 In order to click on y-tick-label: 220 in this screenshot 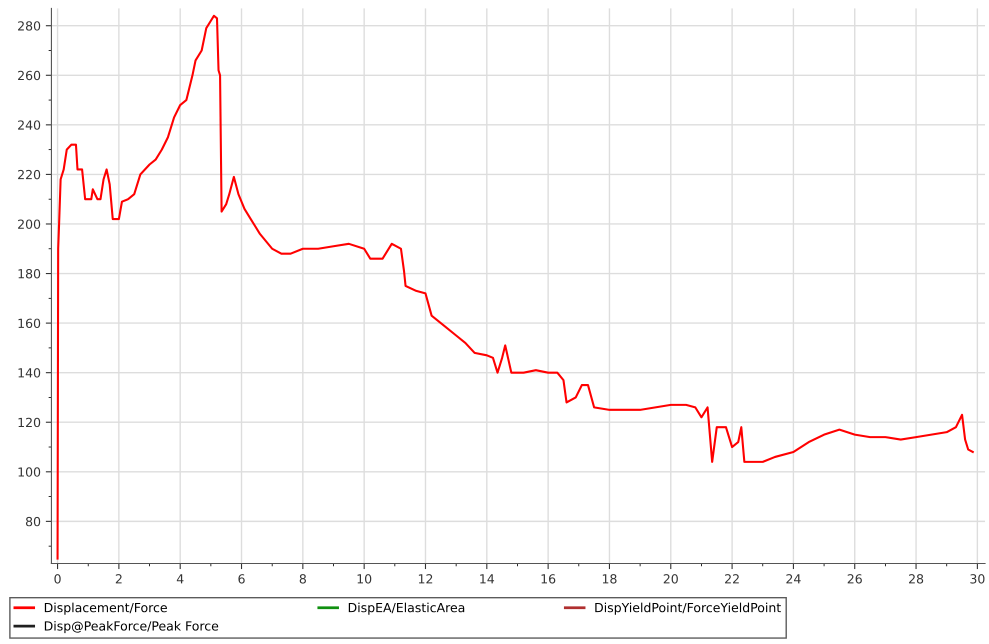, I will do `click(29, 175)`.